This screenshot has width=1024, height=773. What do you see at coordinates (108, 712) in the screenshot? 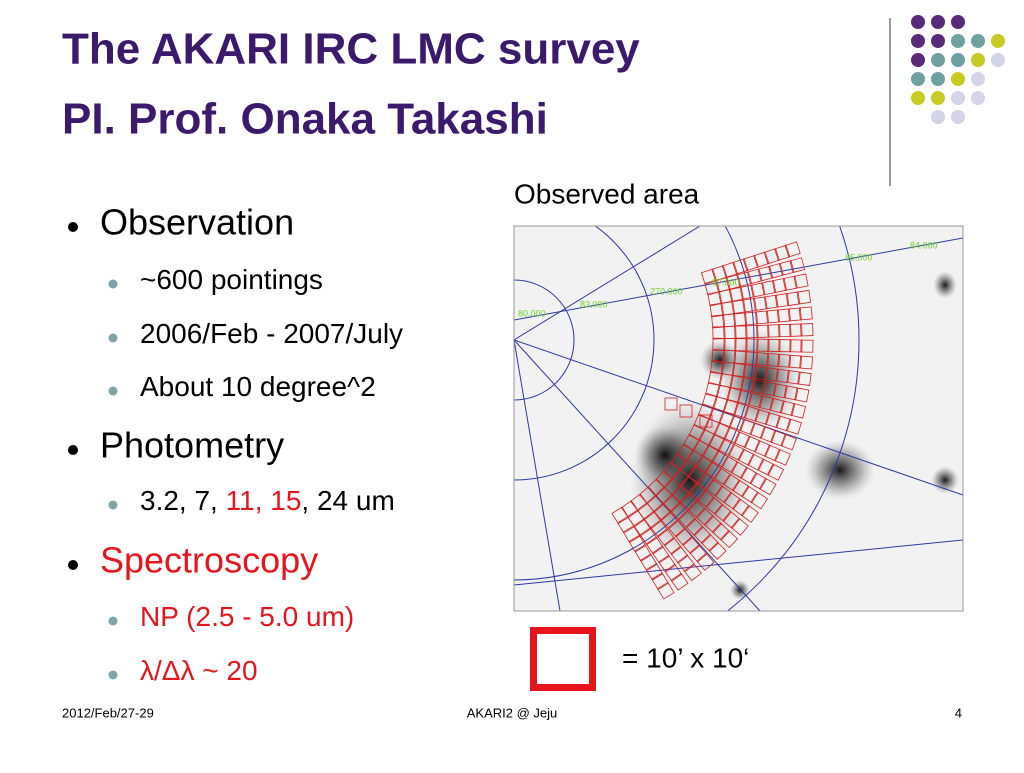
I see `footer-date: 2012/Feb/27-29` at bounding box center [108, 712].